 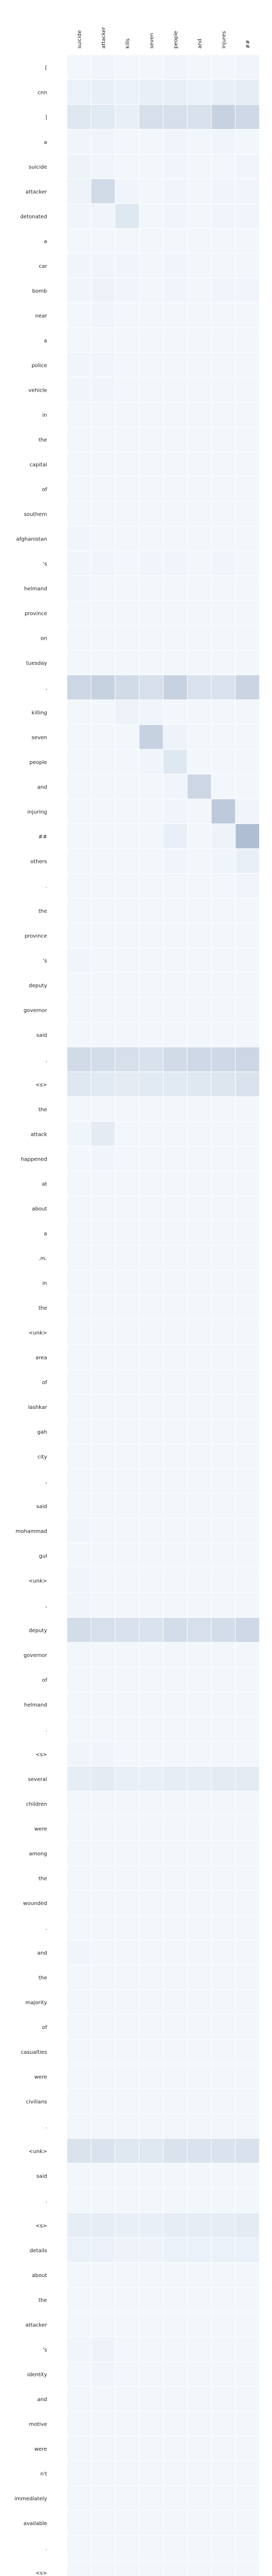 I want to click on y-tick-label: attacker, so click(x=37, y=2325).